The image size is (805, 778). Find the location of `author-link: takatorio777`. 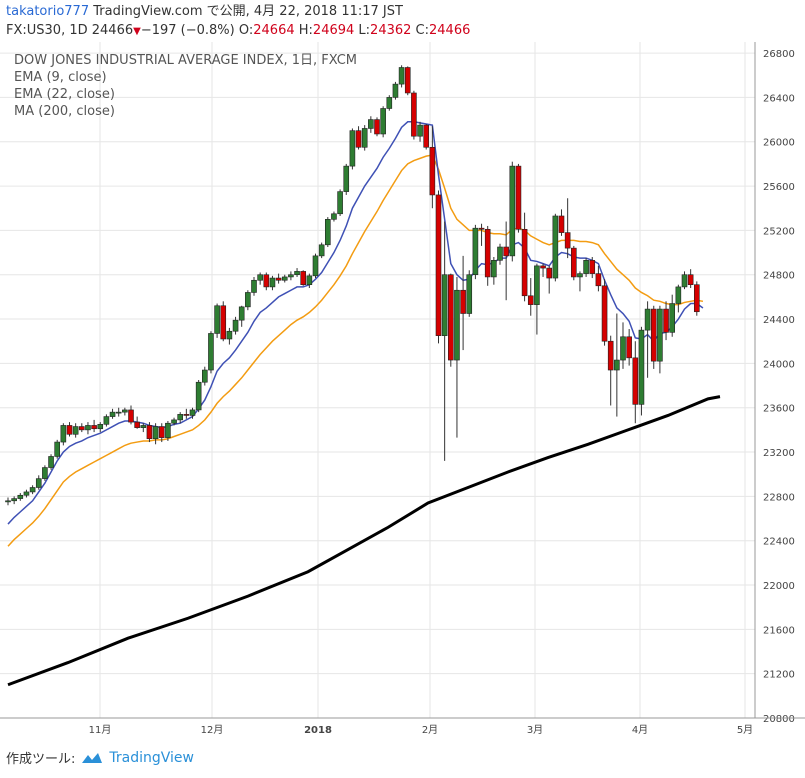

author-link: takatorio777 is located at coordinates (48, 11).